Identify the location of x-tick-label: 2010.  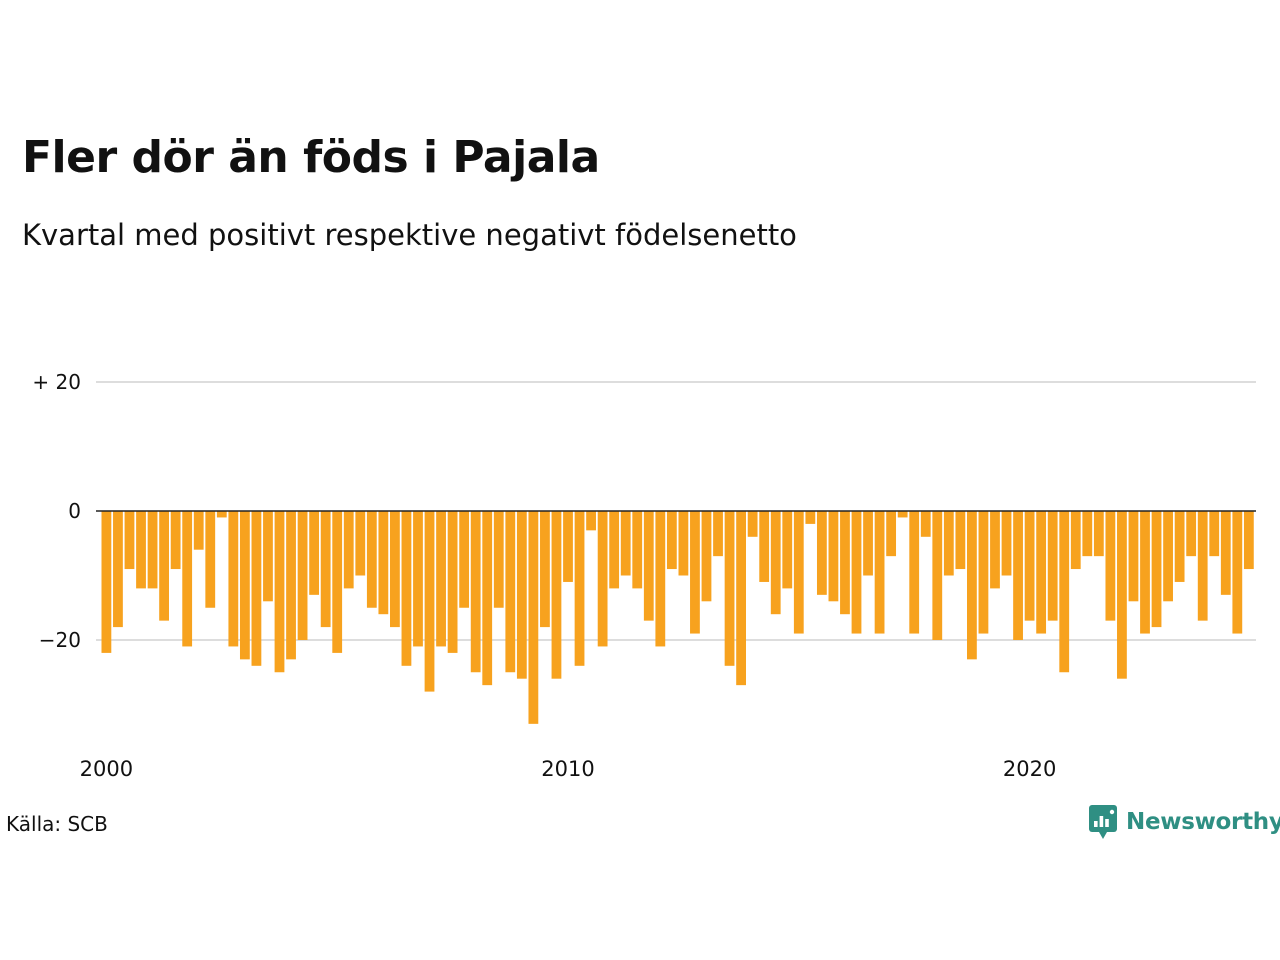
(567, 769).